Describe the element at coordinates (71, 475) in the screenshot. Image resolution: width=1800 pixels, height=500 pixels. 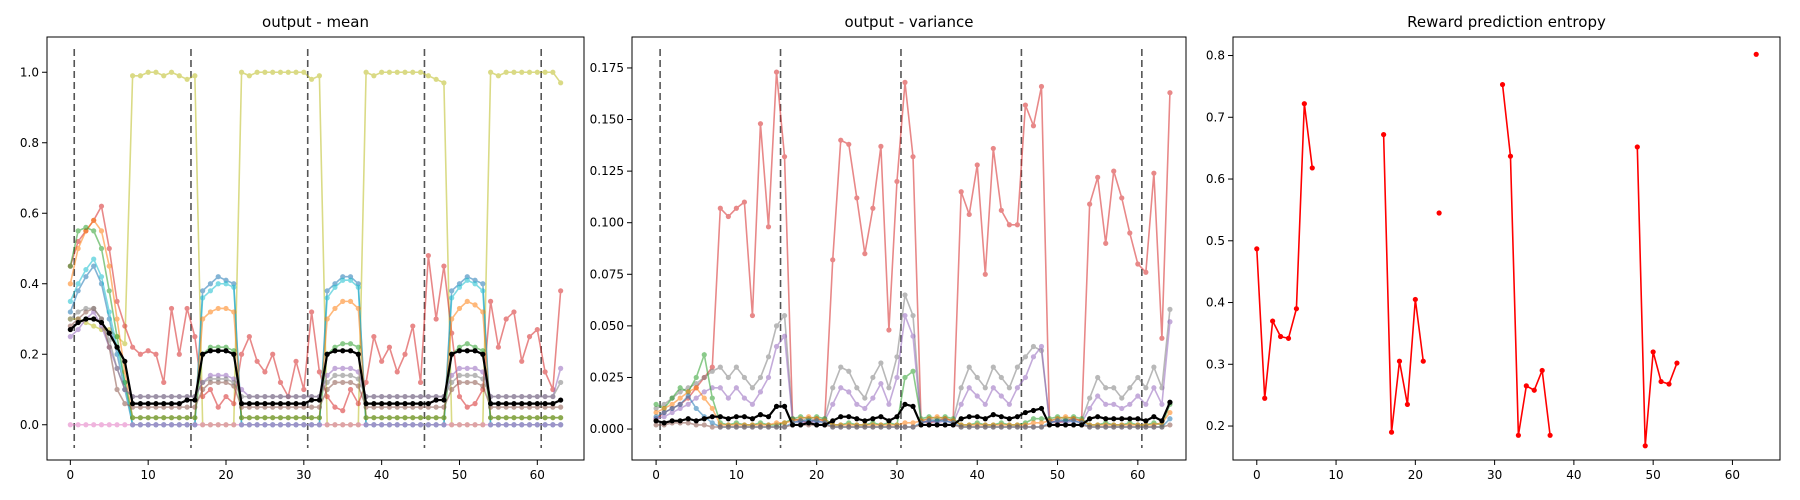
I see `x-tick-label: 0` at that location.